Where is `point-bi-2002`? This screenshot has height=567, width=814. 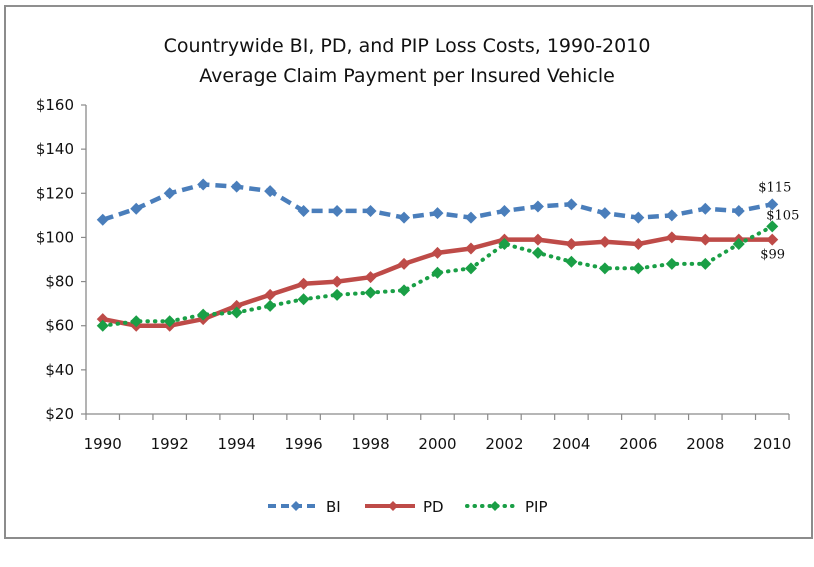 point-bi-2002 is located at coordinates (504, 210).